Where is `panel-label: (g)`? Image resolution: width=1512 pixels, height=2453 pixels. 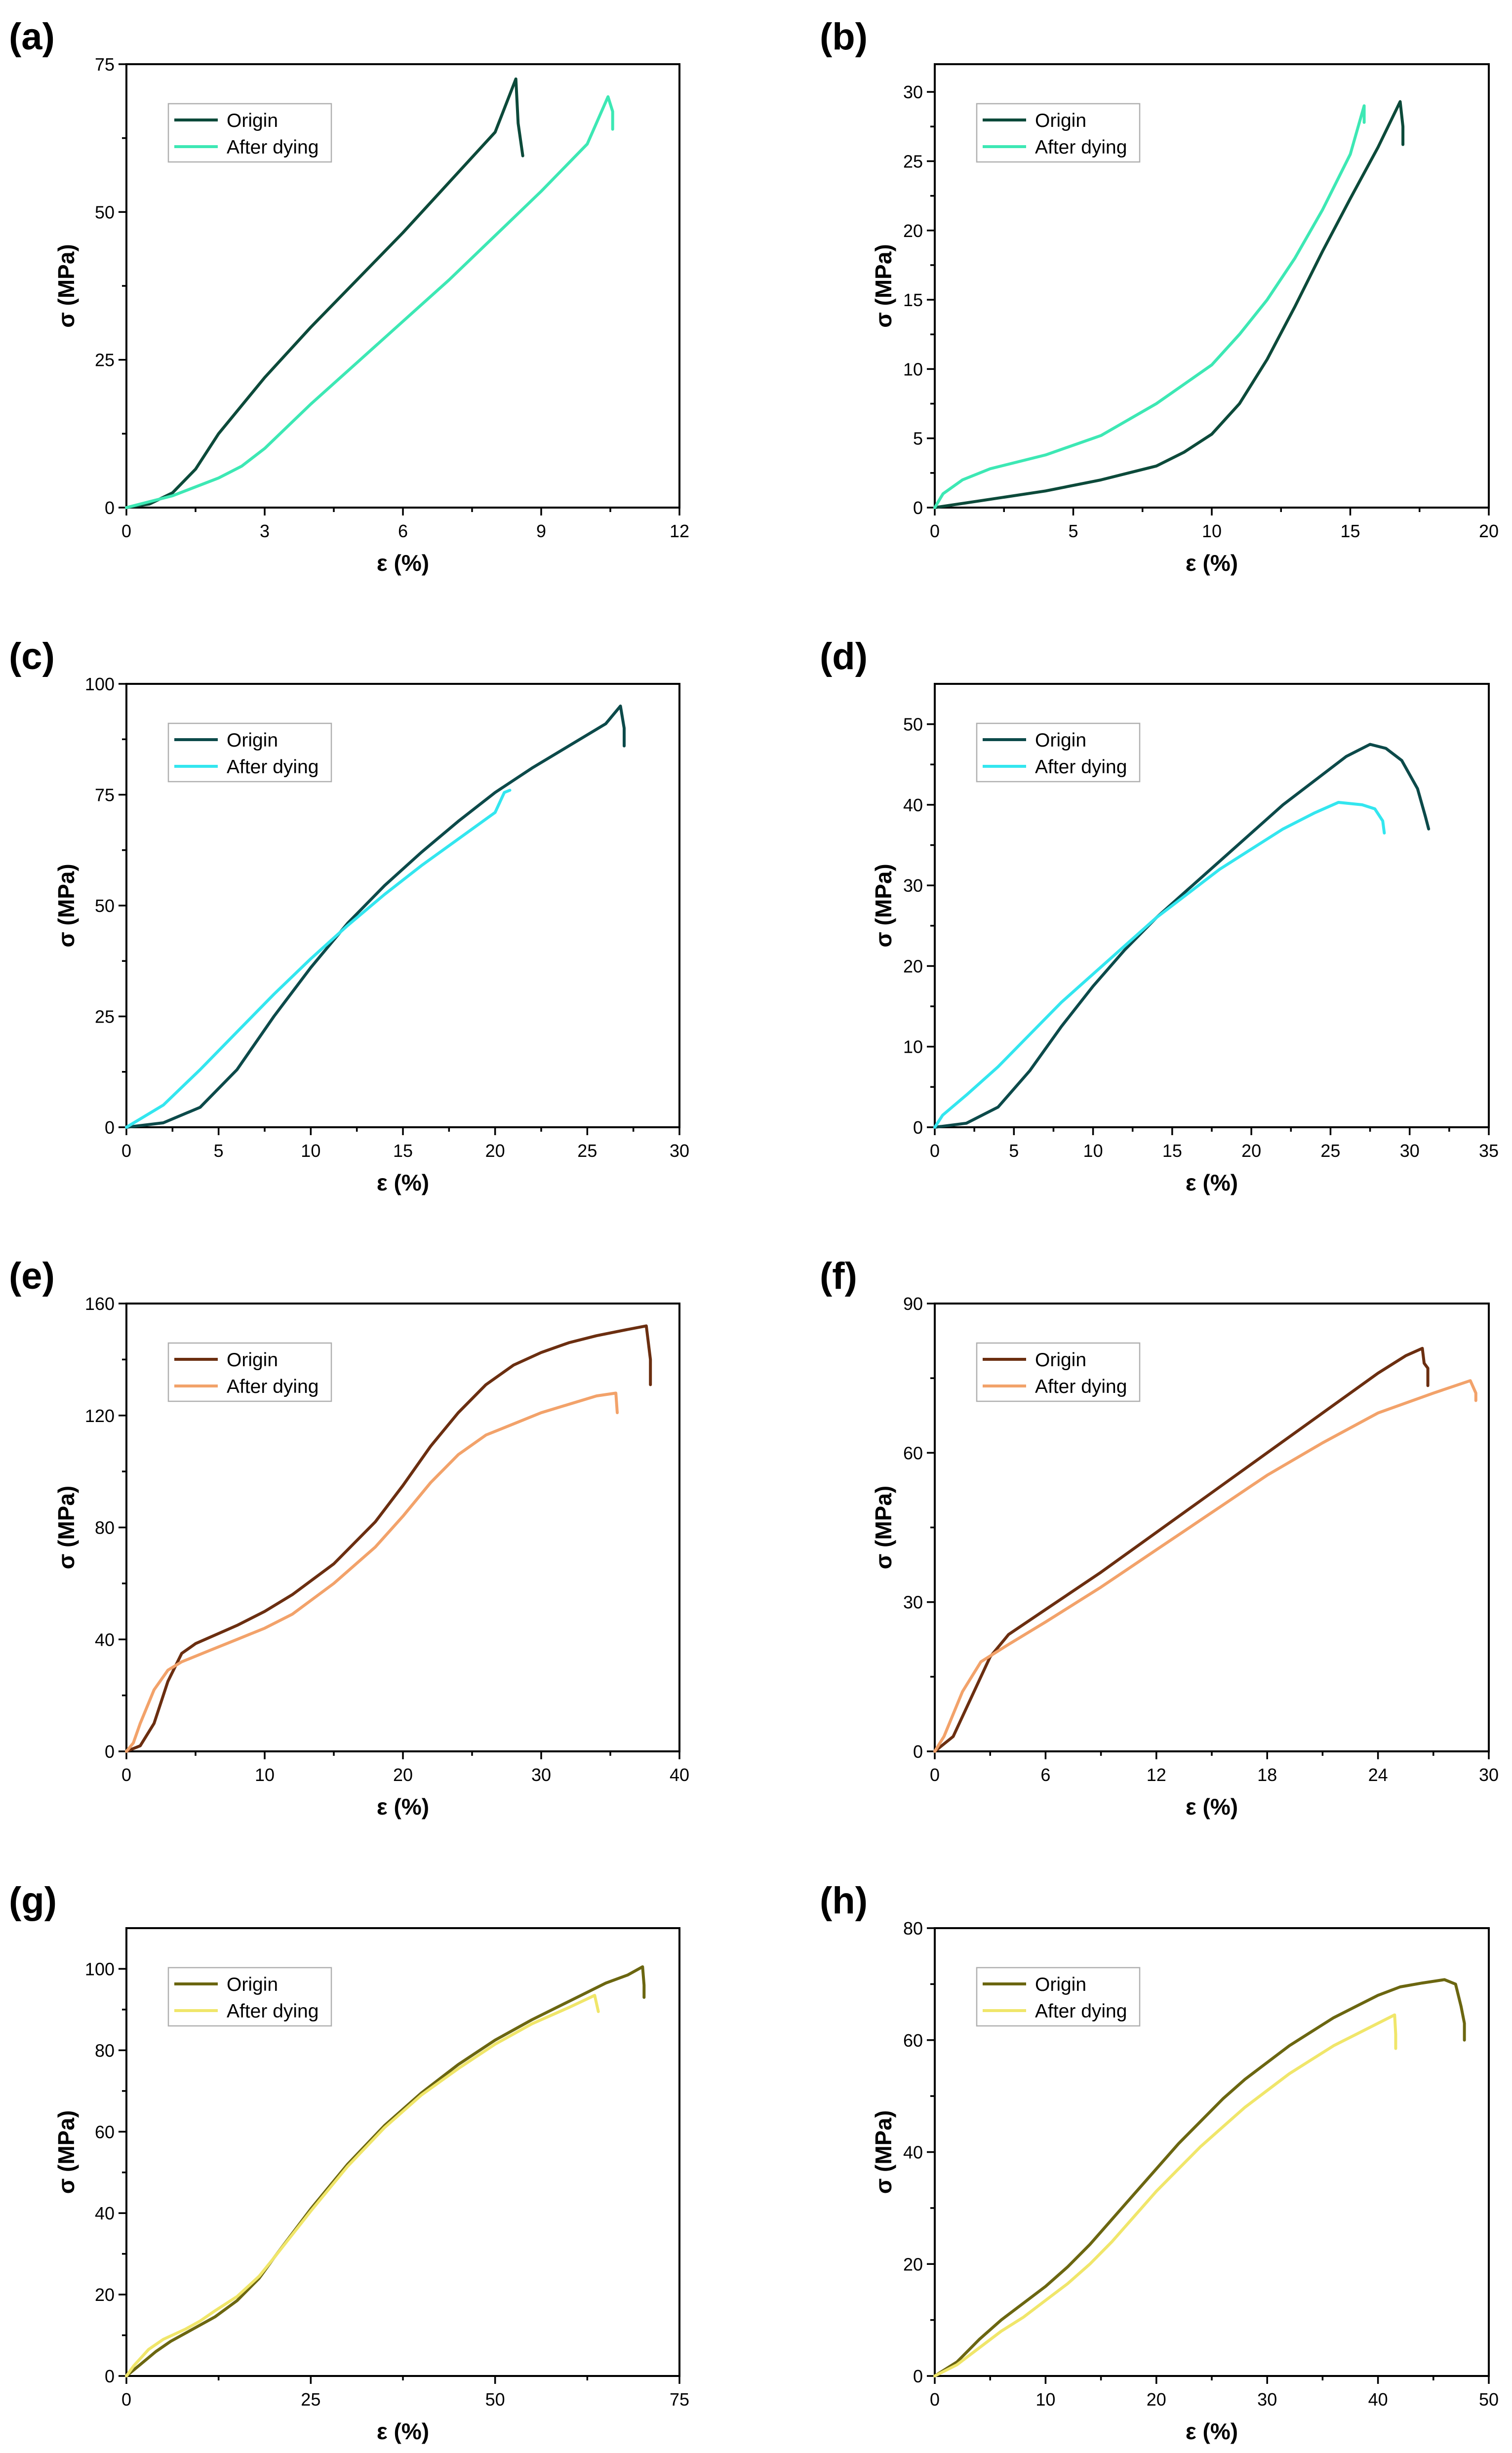
panel-label: (g) is located at coordinates (33, 1901).